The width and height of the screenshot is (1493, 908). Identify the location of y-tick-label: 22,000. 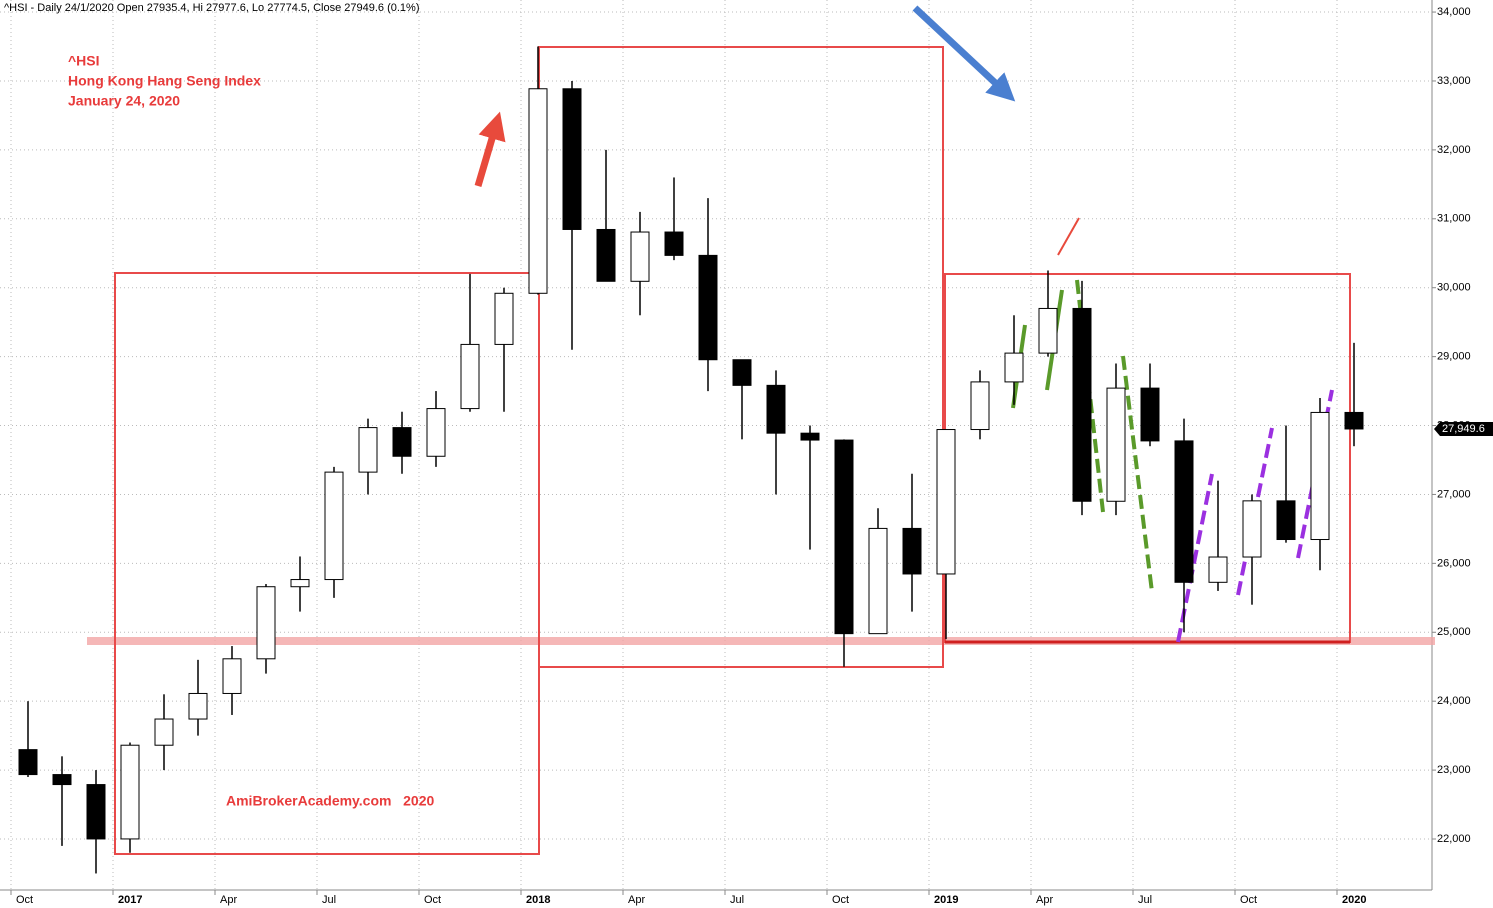
(1454, 839).